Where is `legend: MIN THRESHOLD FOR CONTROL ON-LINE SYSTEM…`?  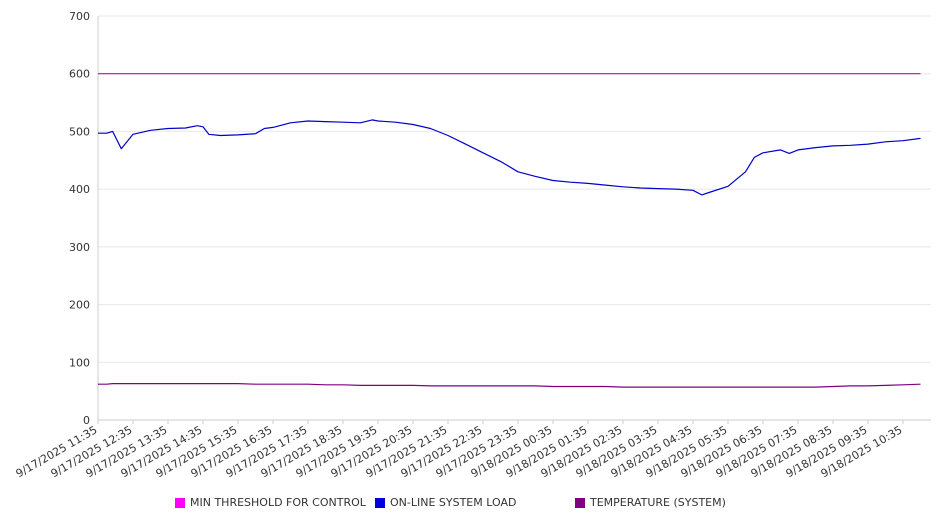 legend: MIN THRESHOLD FOR CONTROL ON-LINE SYSTEM… is located at coordinates (473, 506).